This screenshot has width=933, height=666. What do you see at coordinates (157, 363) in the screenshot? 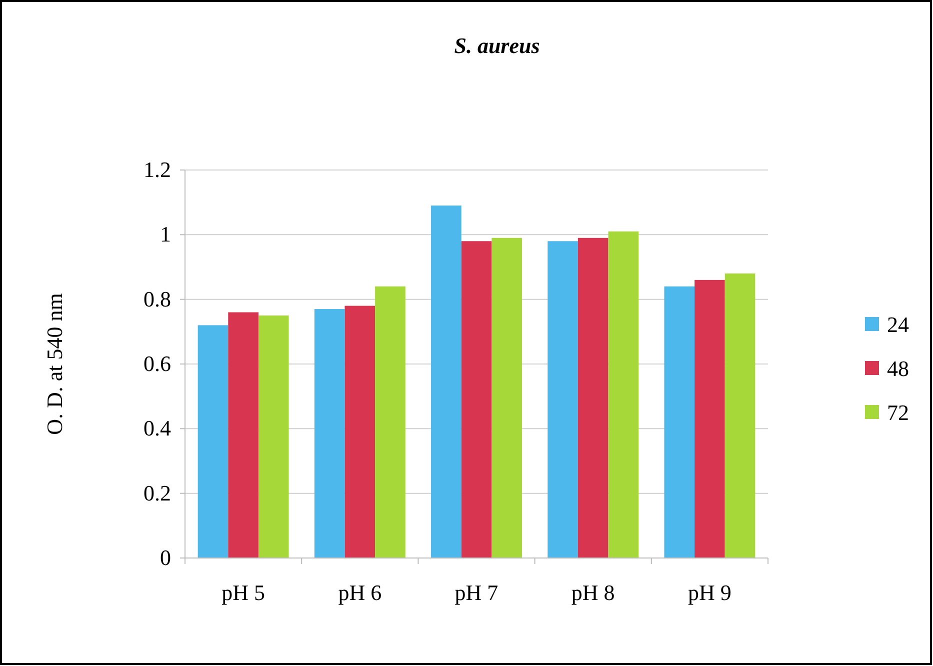
I see `y-tick-label: 0.6` at bounding box center [157, 363].